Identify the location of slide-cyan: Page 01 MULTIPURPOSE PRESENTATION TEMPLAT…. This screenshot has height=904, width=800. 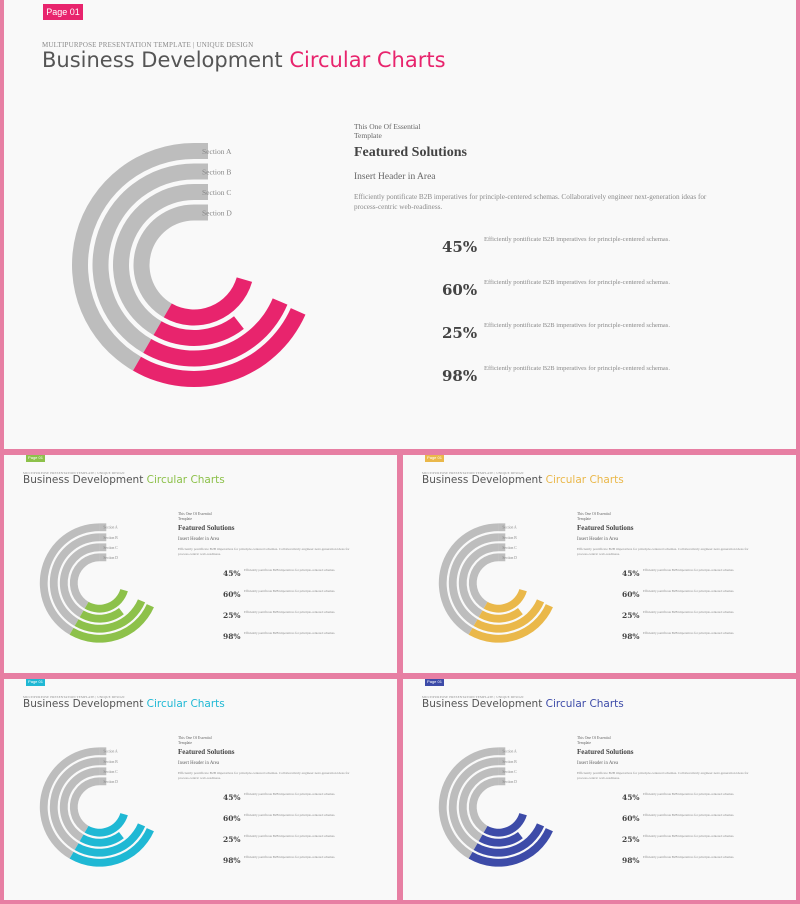
(200, 789).